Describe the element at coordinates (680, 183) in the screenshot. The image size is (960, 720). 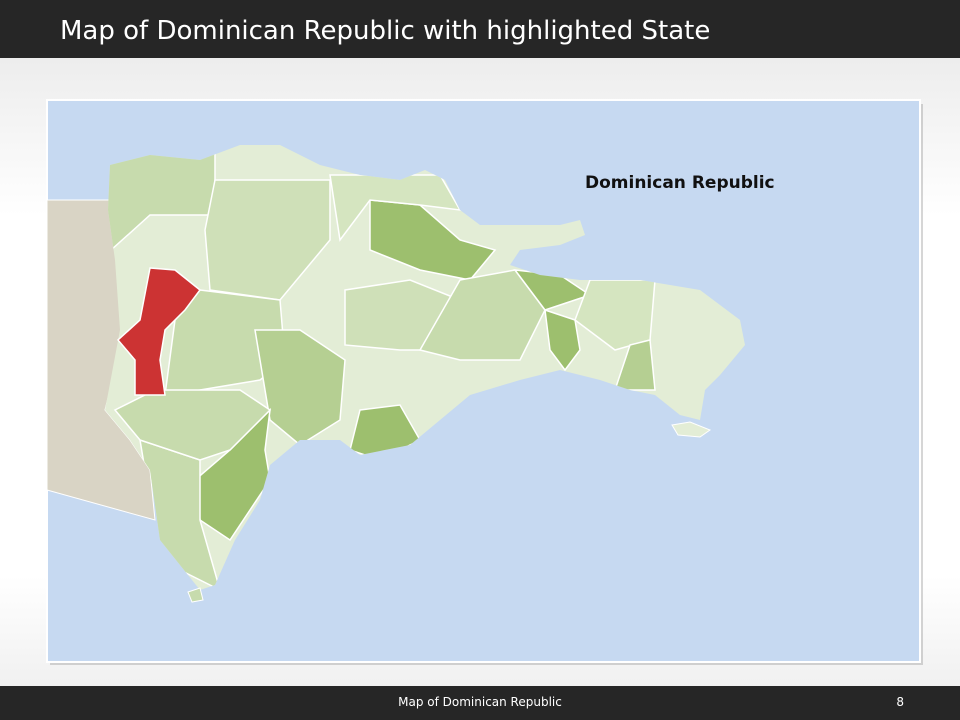
I see `map-label: Dominican Republic` at that location.